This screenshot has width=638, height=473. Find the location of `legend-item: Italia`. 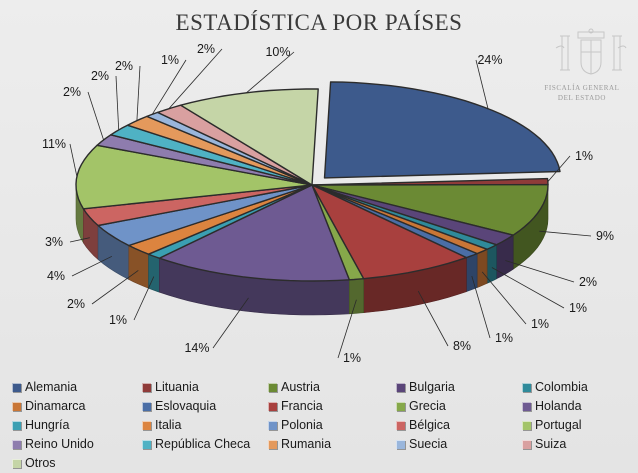

legend-item: Italia is located at coordinates (161, 425).